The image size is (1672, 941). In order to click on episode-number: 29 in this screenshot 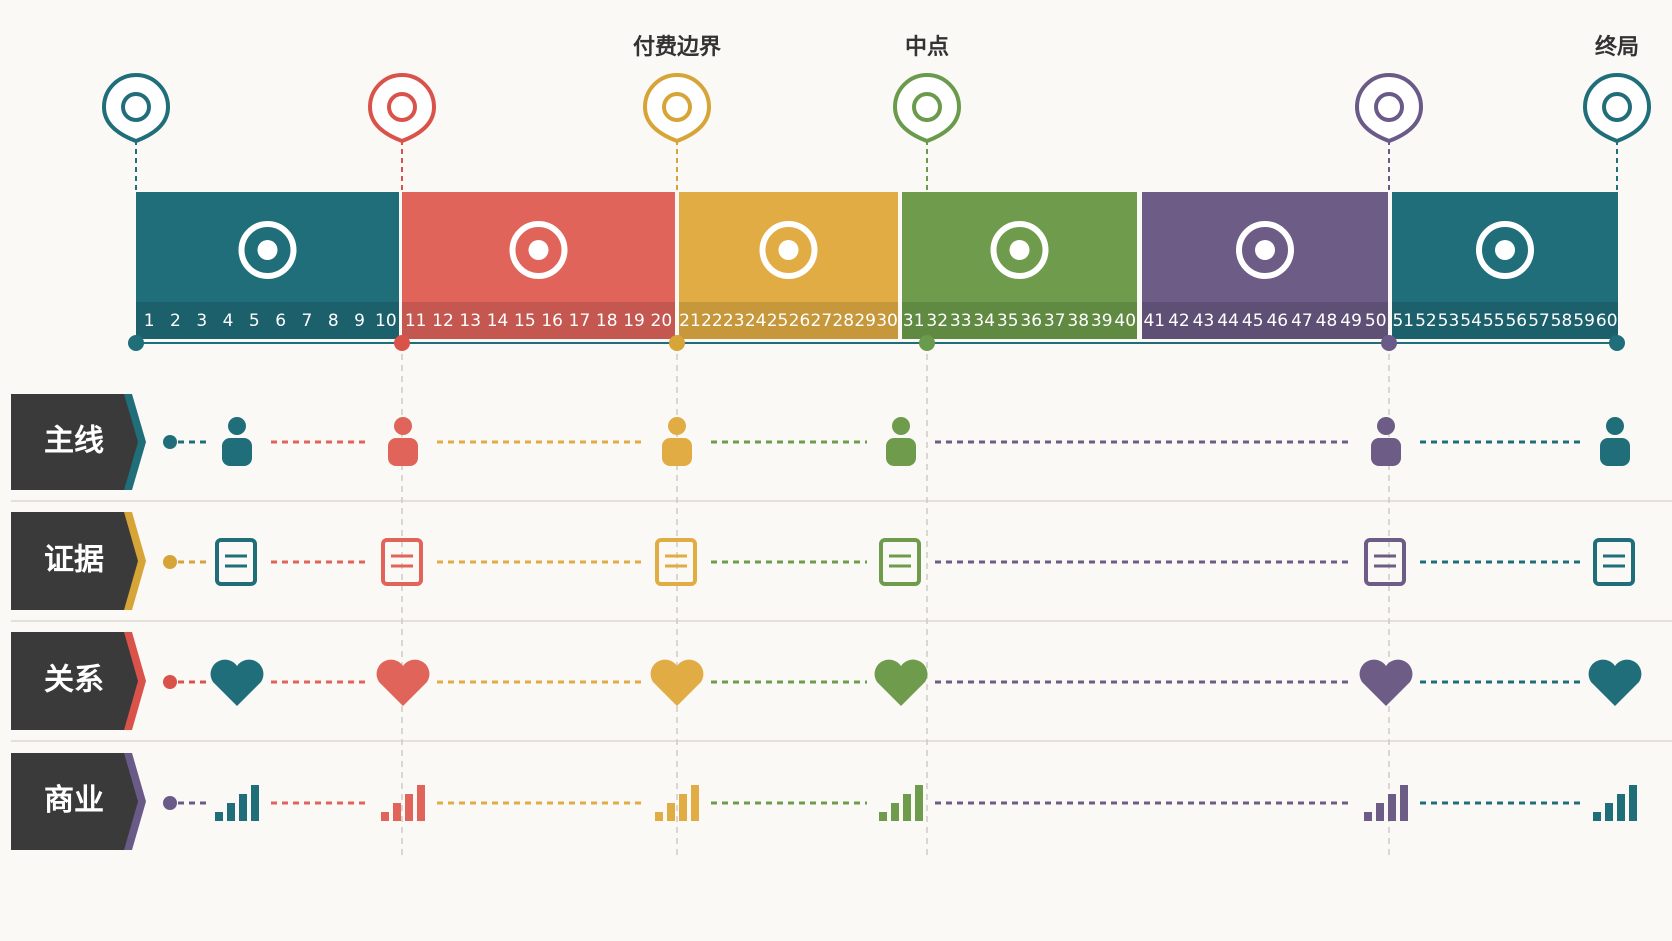, I will do `click(865, 321)`.